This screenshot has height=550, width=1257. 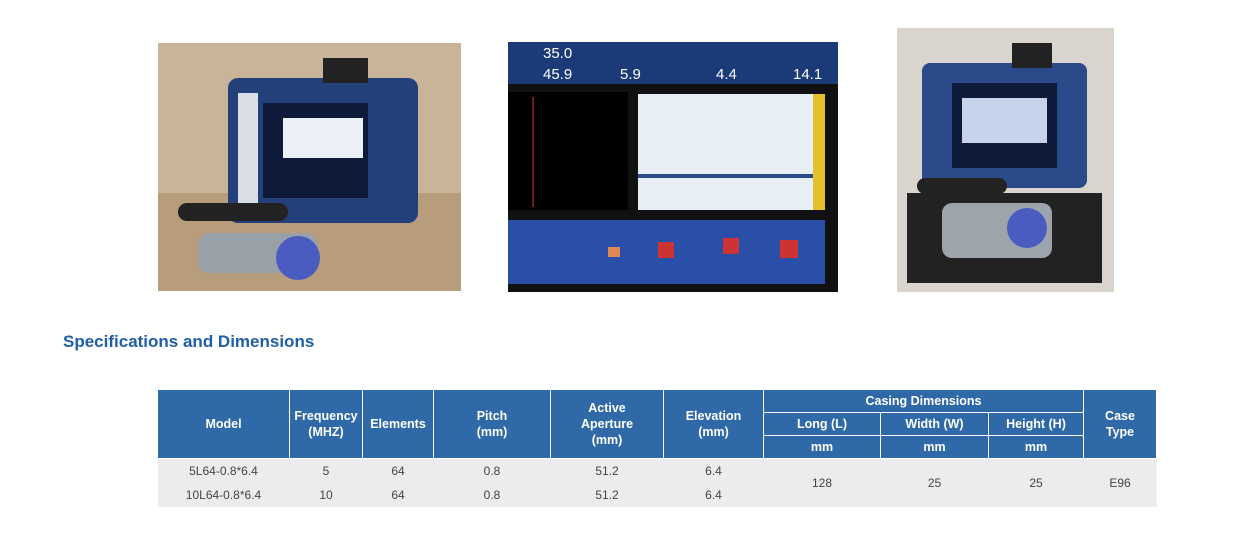 What do you see at coordinates (223, 470) in the screenshot?
I see `table-cell: 5L64-0.8*6.4` at bounding box center [223, 470].